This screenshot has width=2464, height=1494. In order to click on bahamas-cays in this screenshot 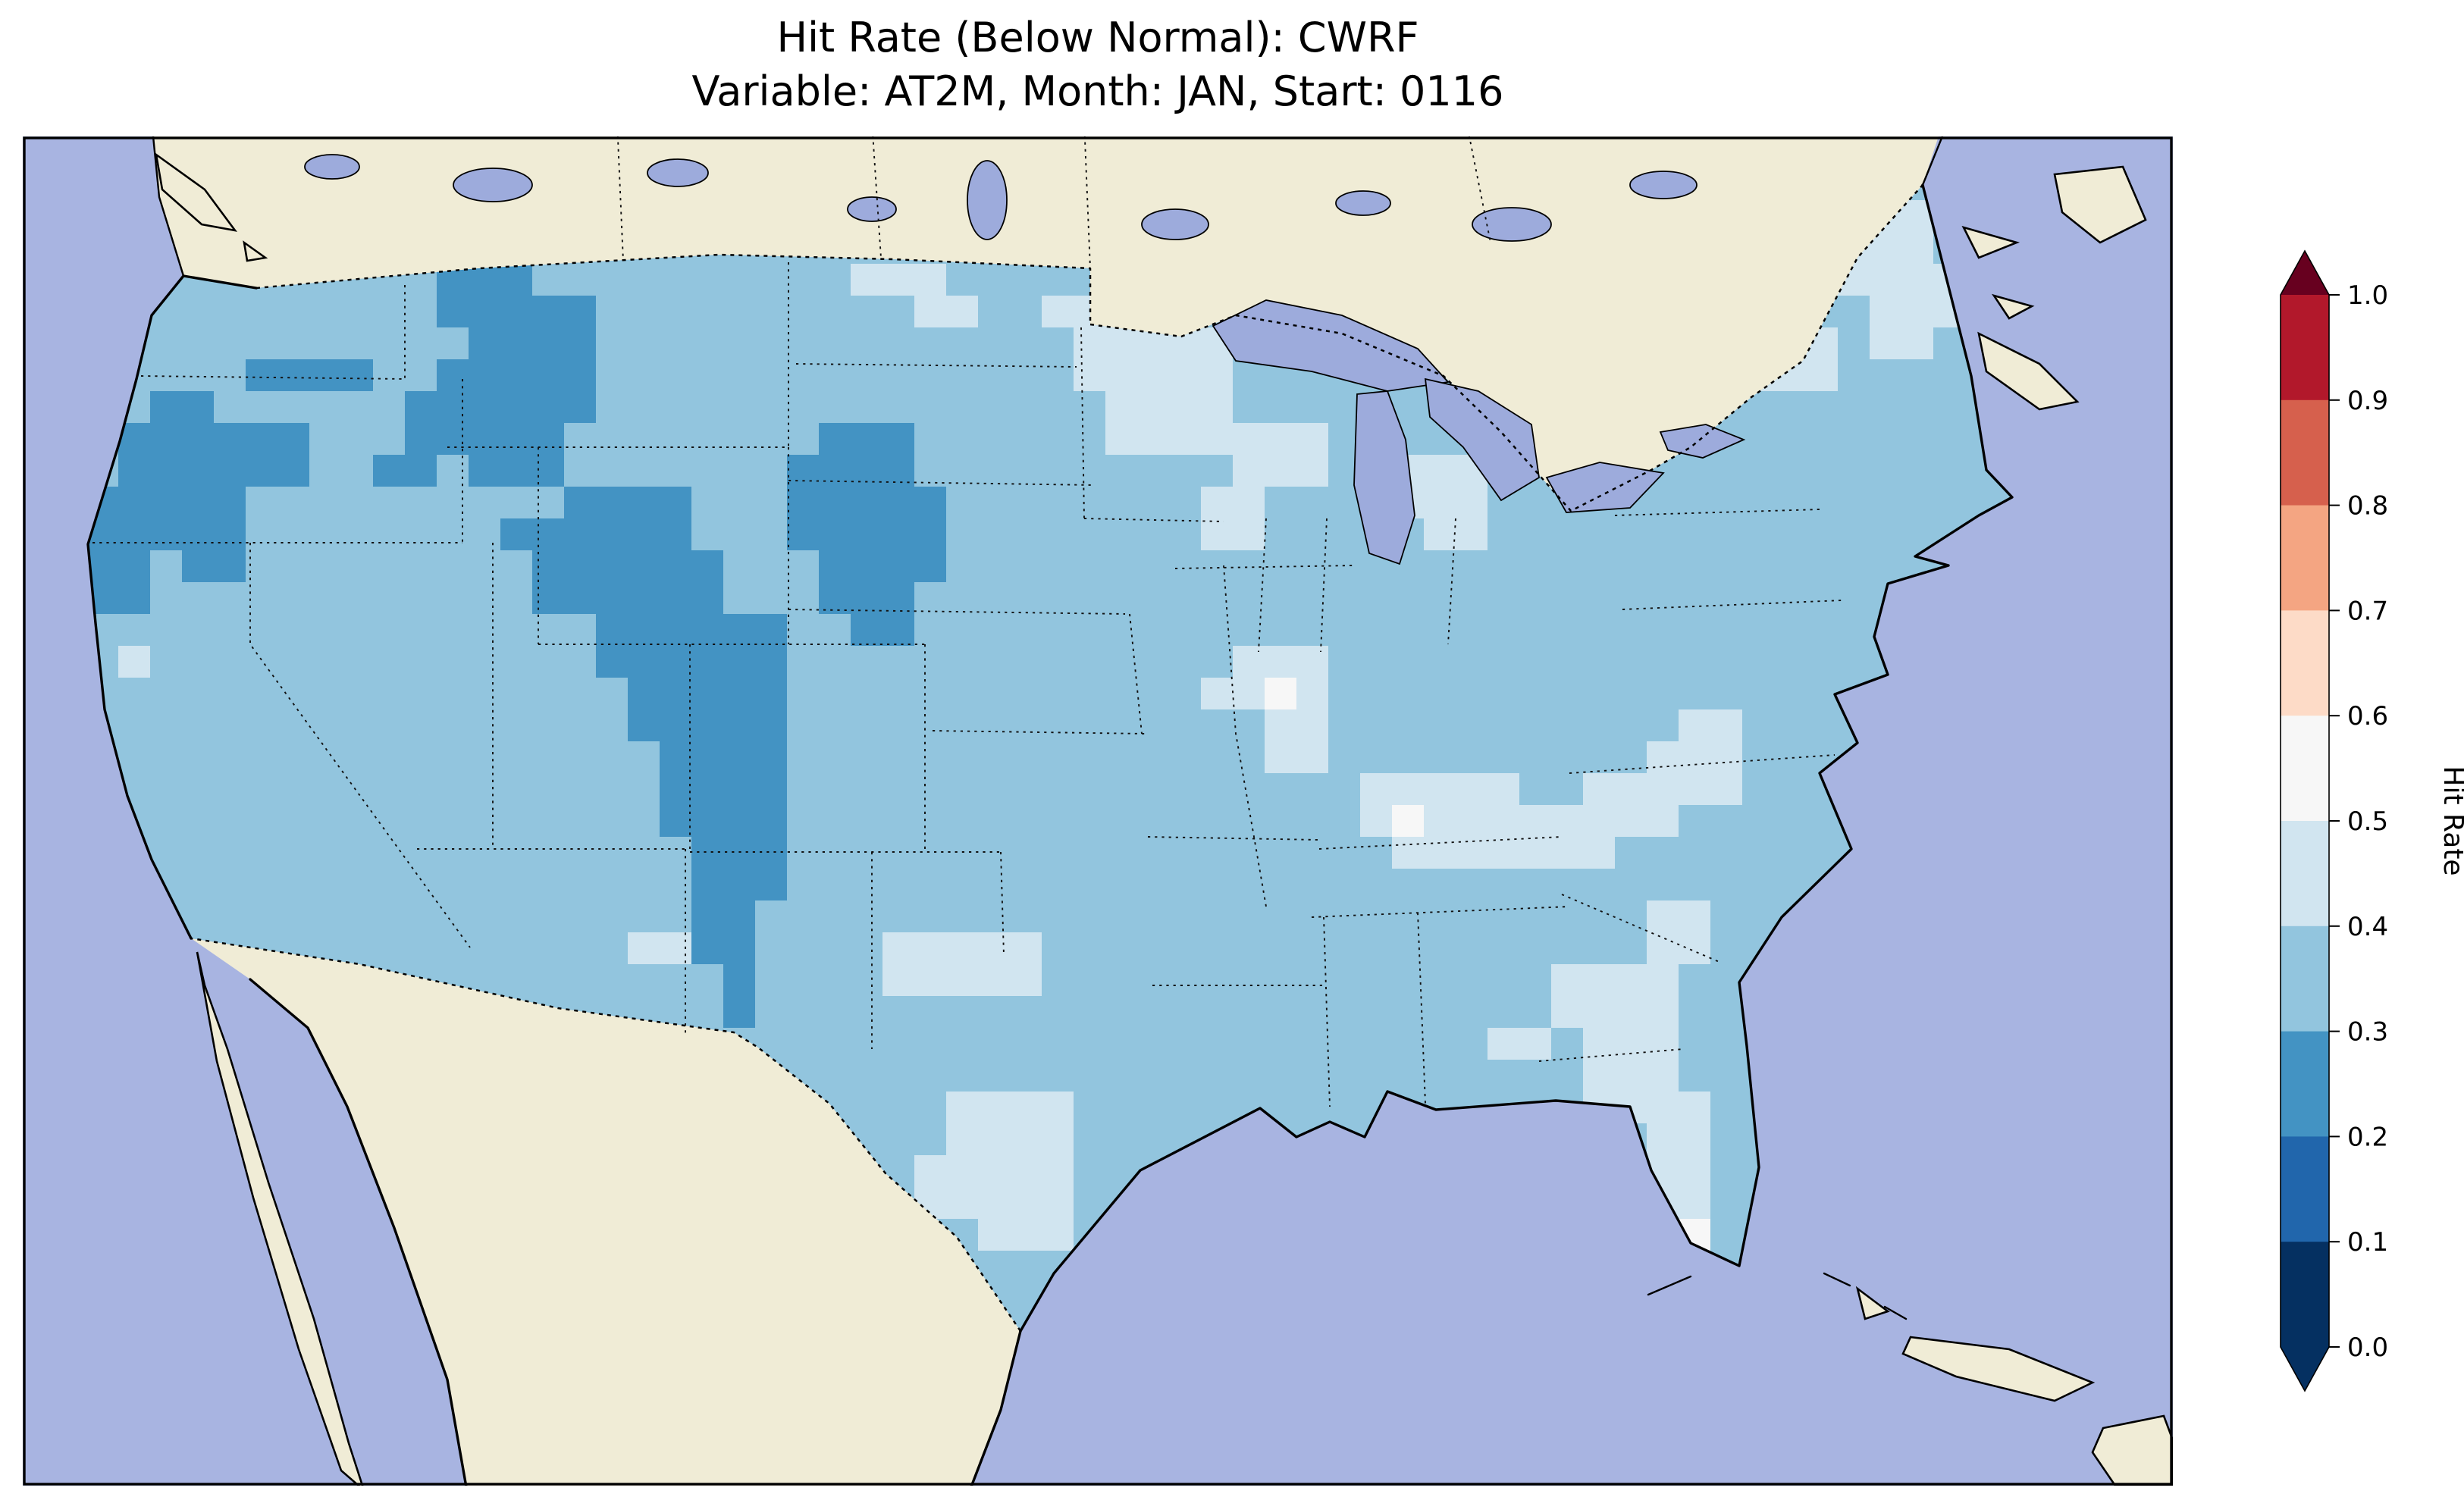, I will do `click(1866, 1296)`.